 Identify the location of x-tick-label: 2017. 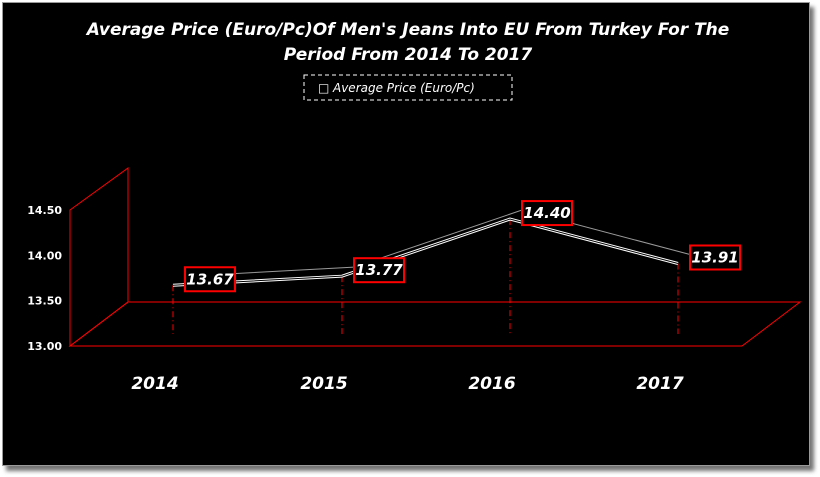
(659, 384).